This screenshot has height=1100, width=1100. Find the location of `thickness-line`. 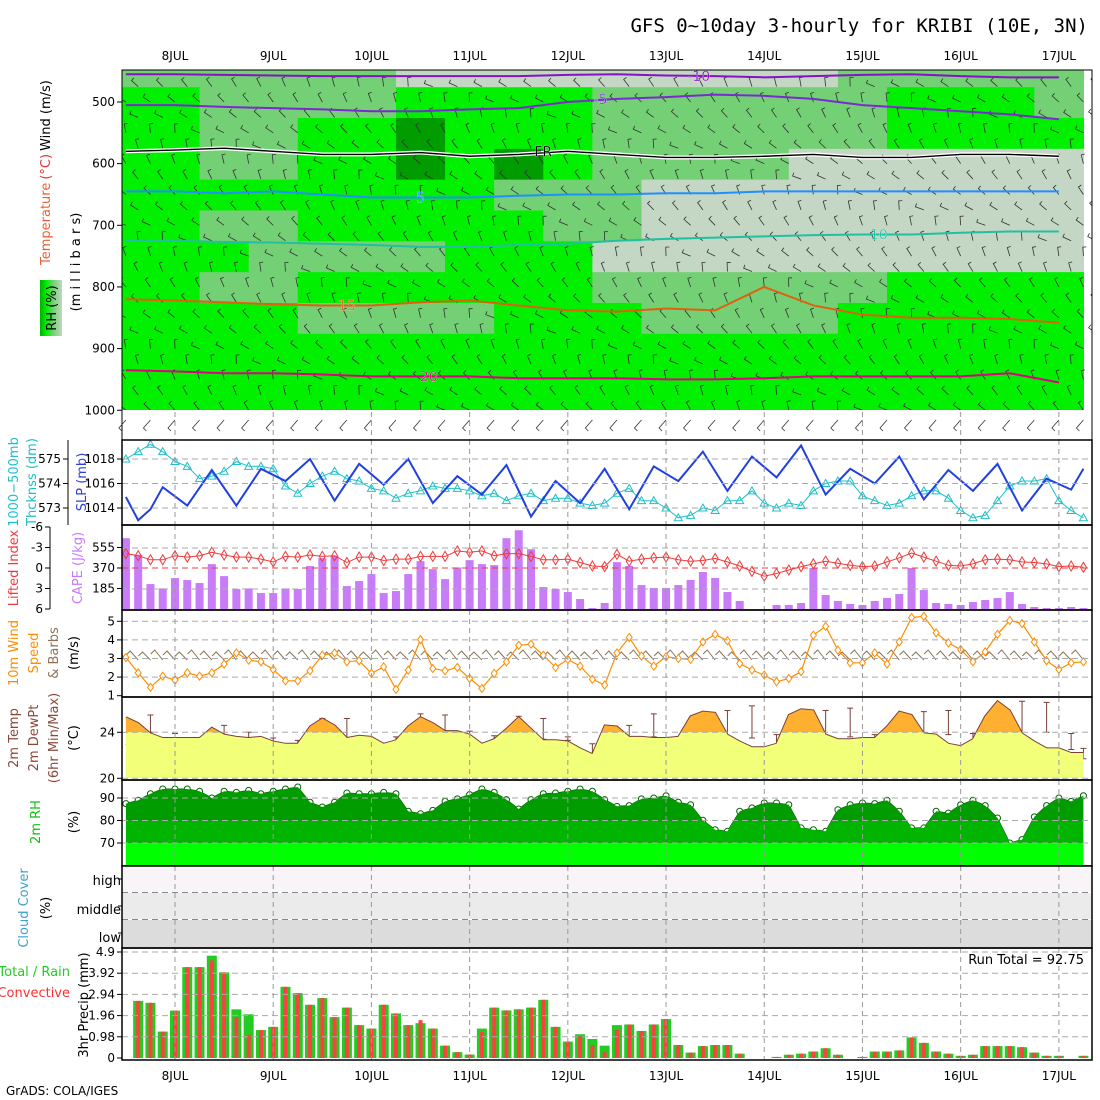

thickness-line is located at coordinates (604, 481).